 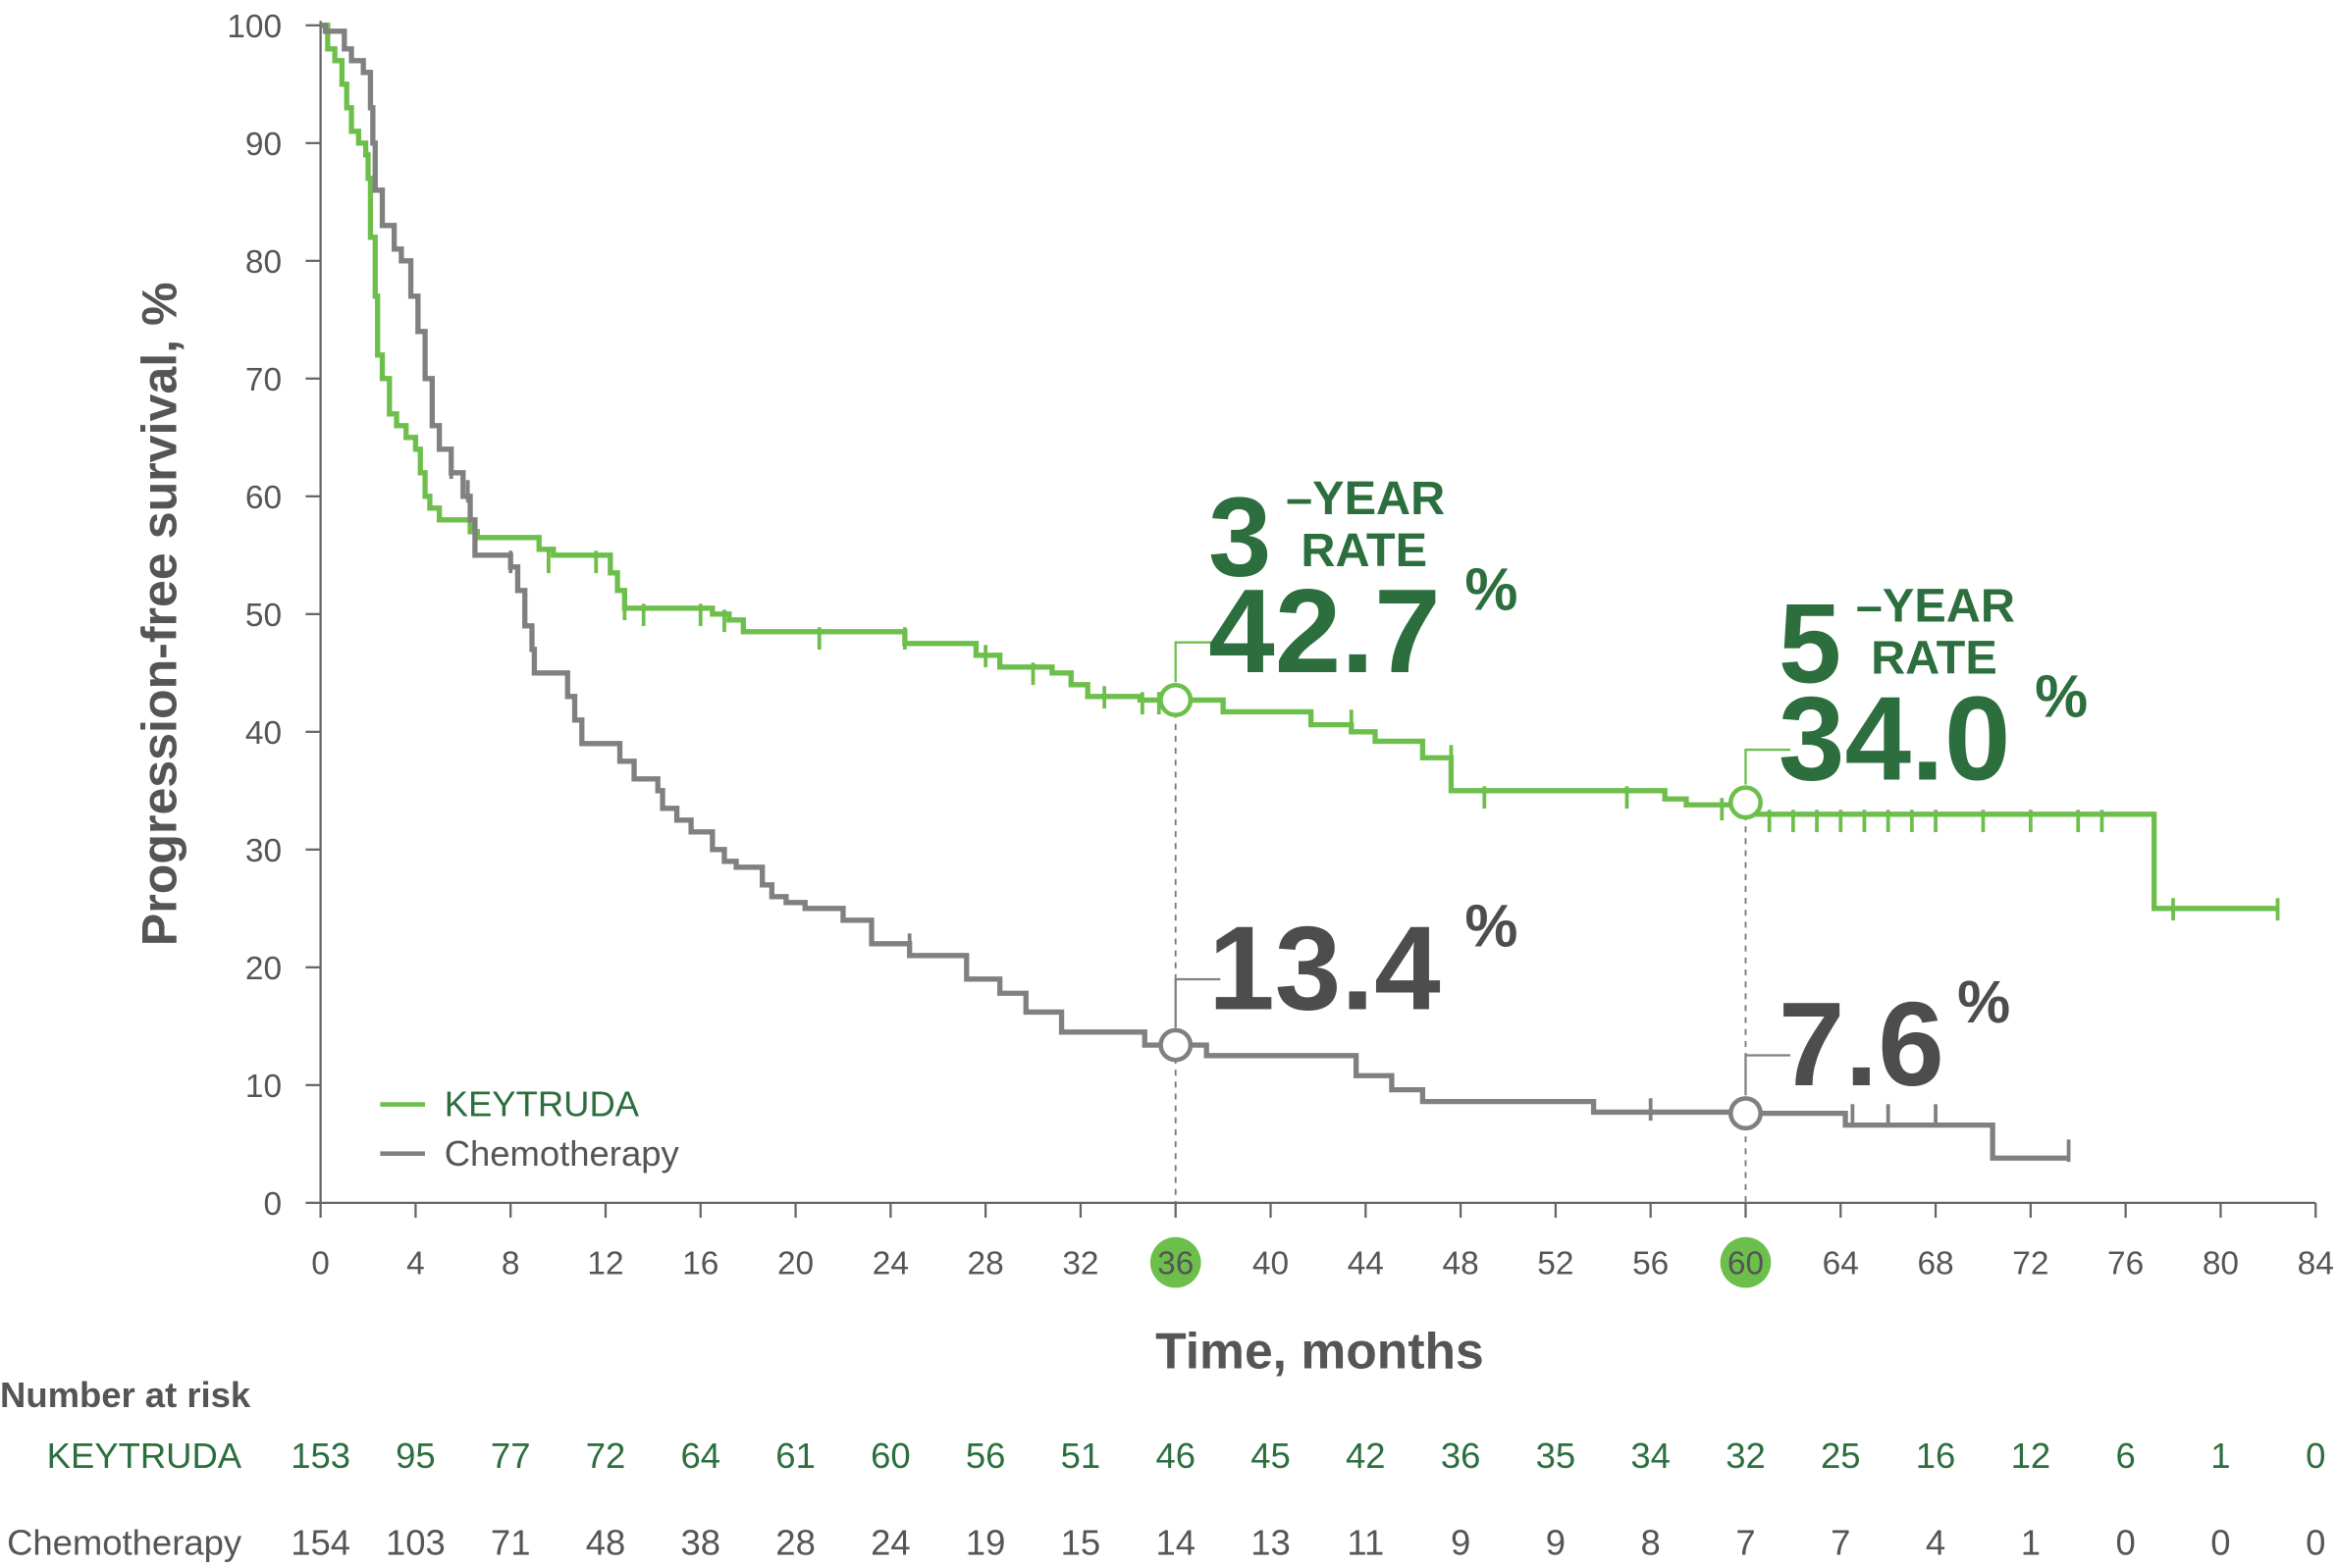 I want to click on x-tick-label: 56, so click(x=1650, y=1264).